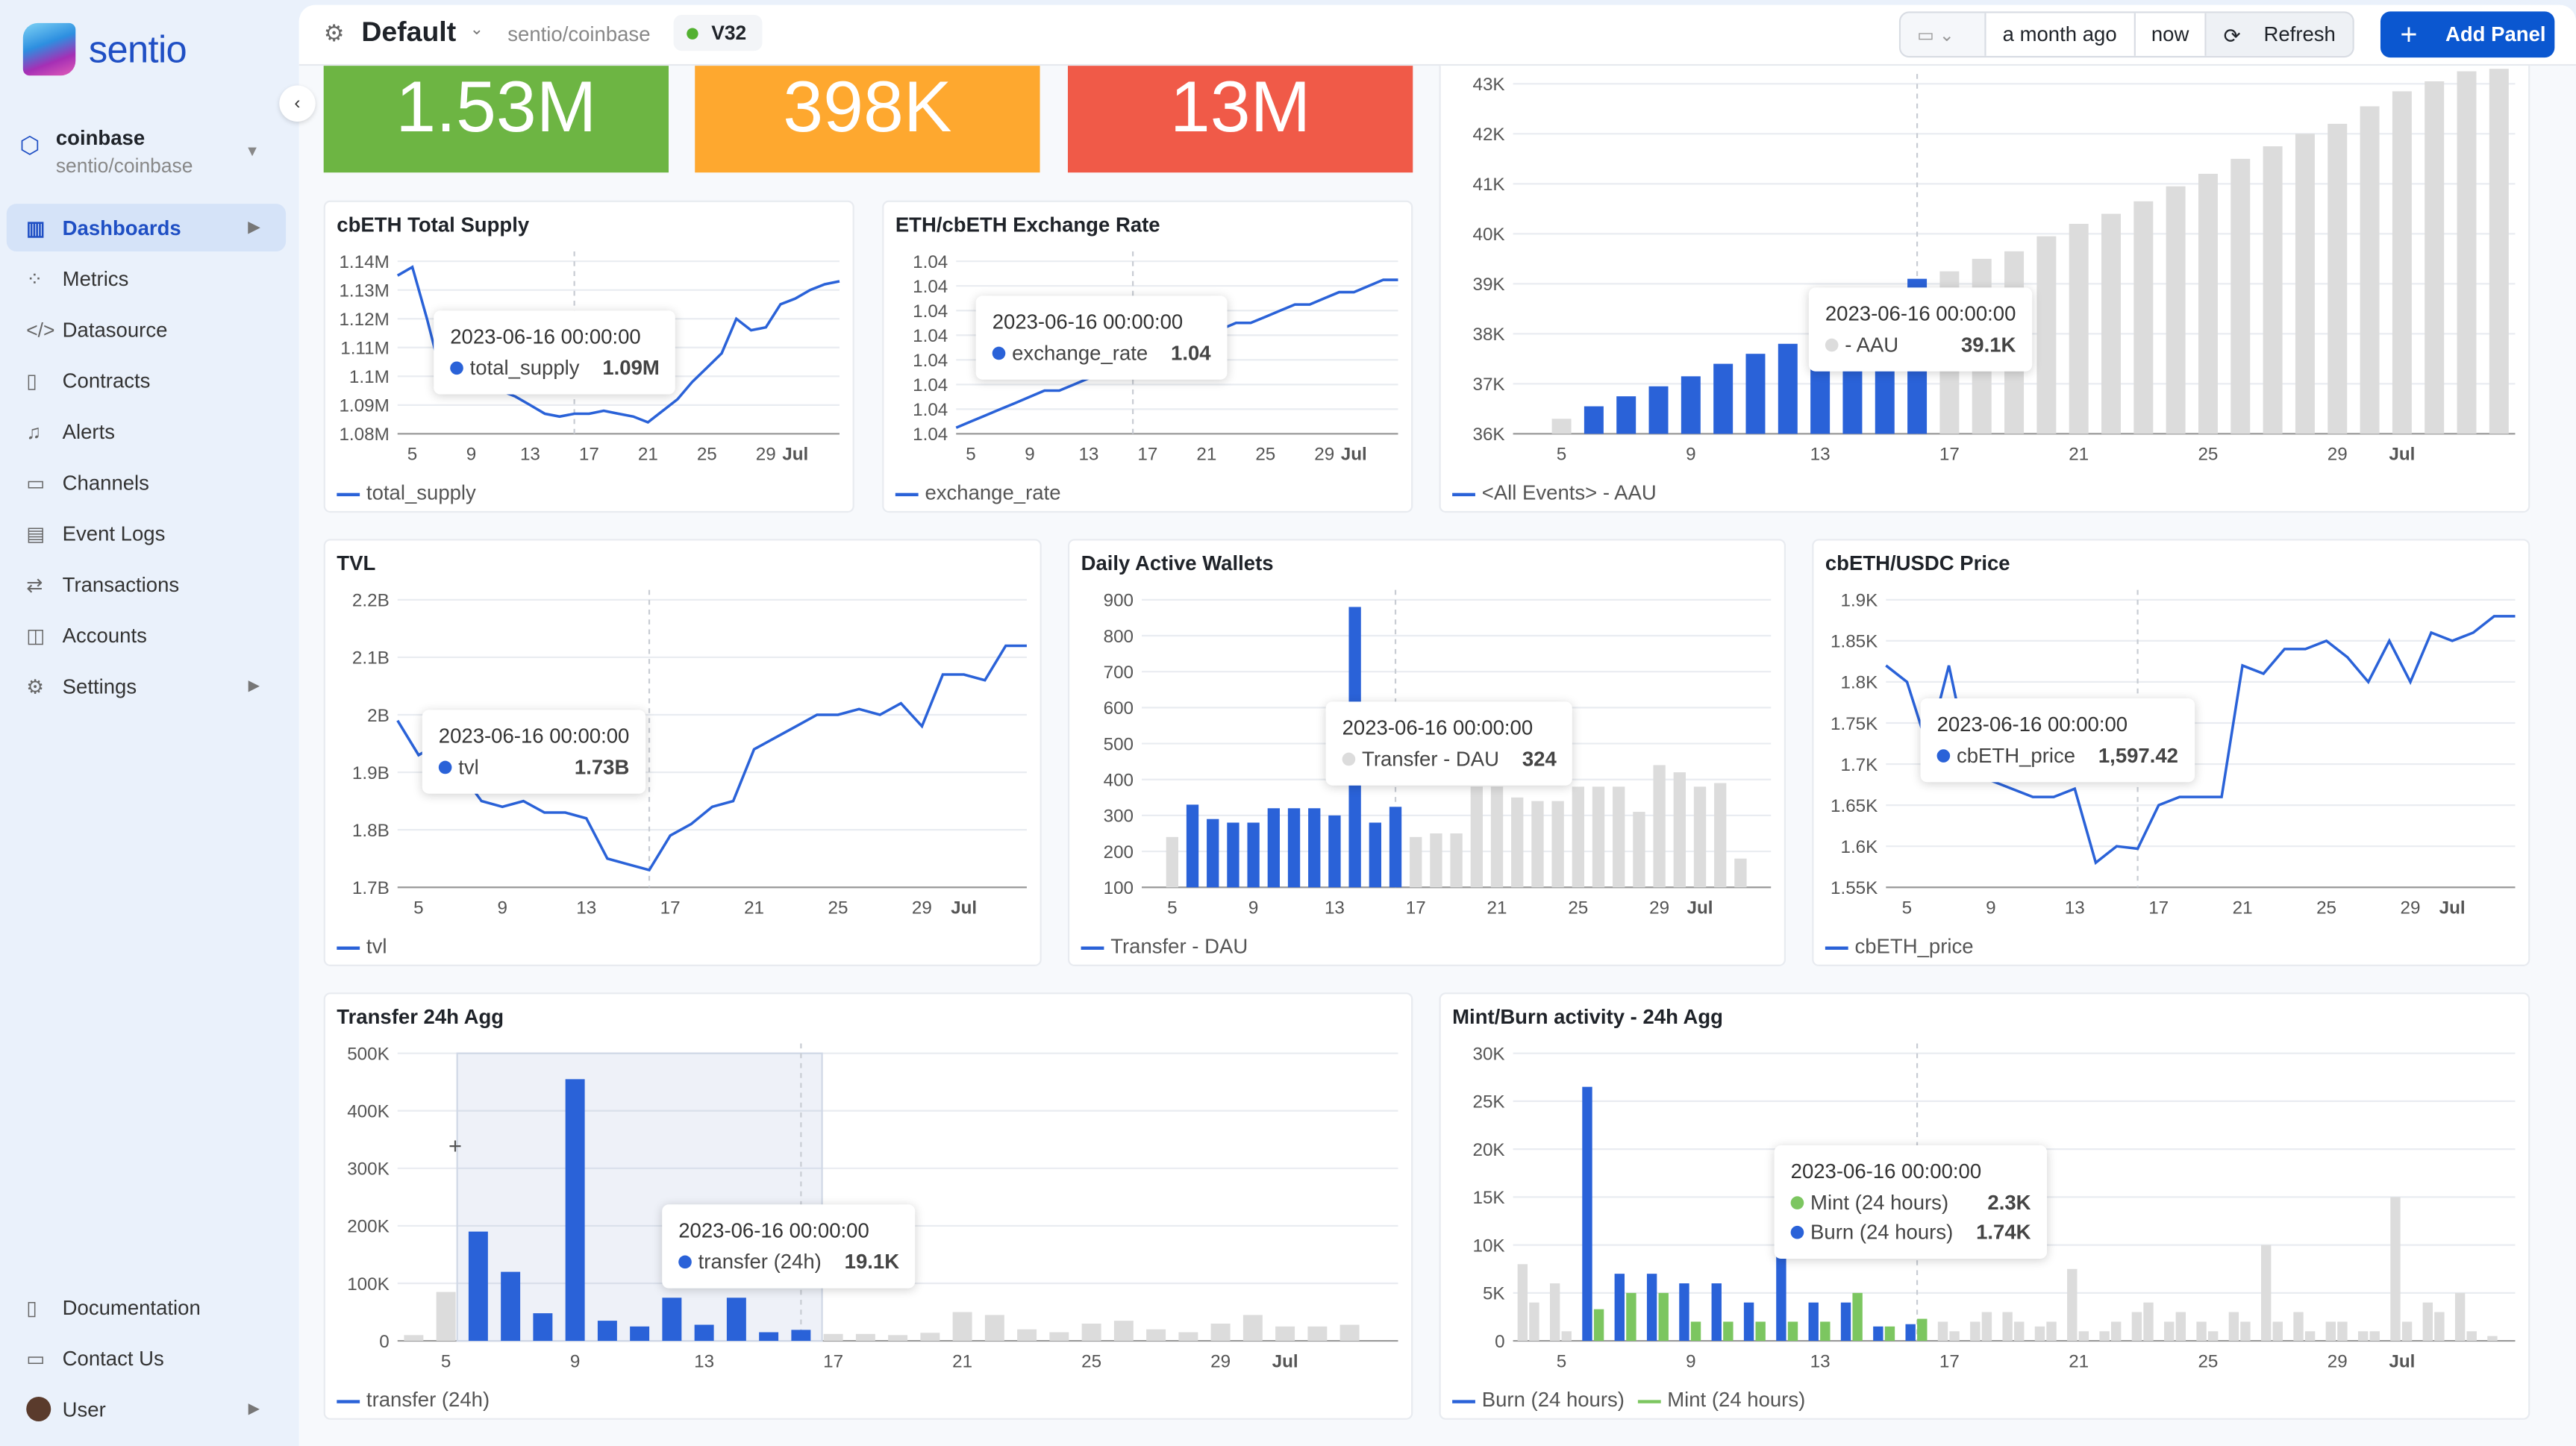 This screenshot has width=2576, height=1446. What do you see at coordinates (146, 278) in the screenshot?
I see `sidebar-item-metrics: ⁘ Metrics` at bounding box center [146, 278].